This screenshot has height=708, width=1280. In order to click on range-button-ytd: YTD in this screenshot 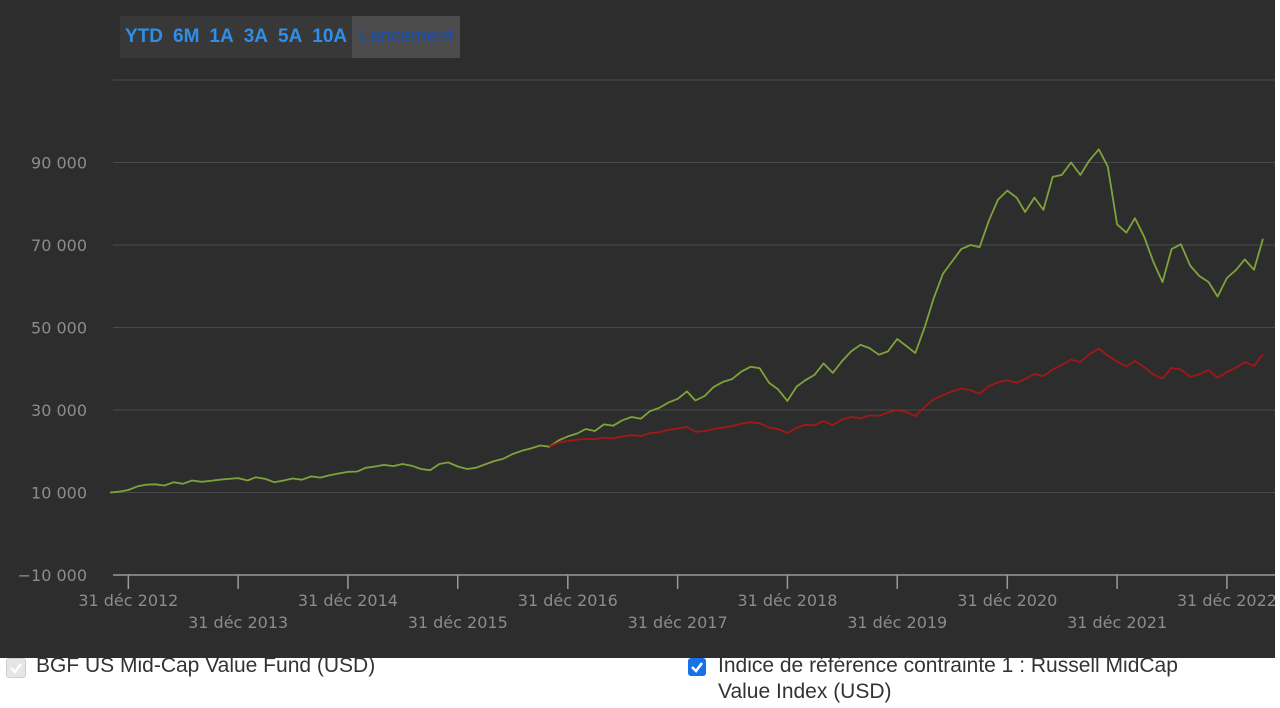, I will do `click(144, 36)`.